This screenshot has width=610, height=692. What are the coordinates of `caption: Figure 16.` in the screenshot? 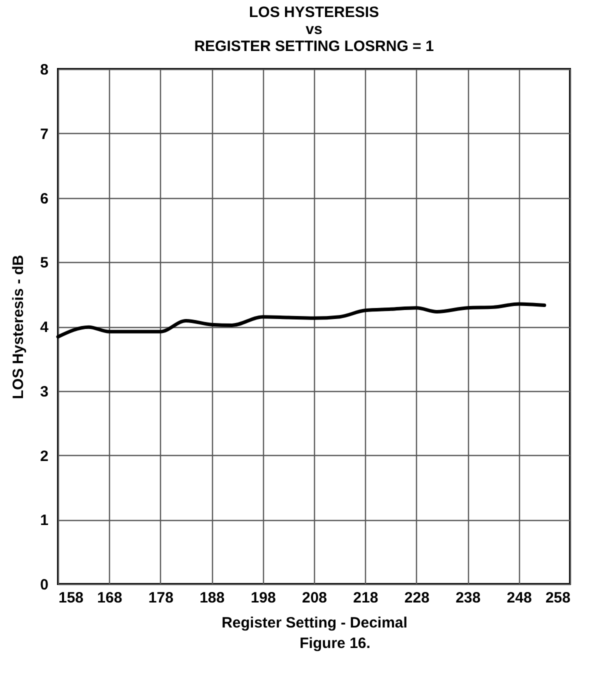 It's located at (335, 643).